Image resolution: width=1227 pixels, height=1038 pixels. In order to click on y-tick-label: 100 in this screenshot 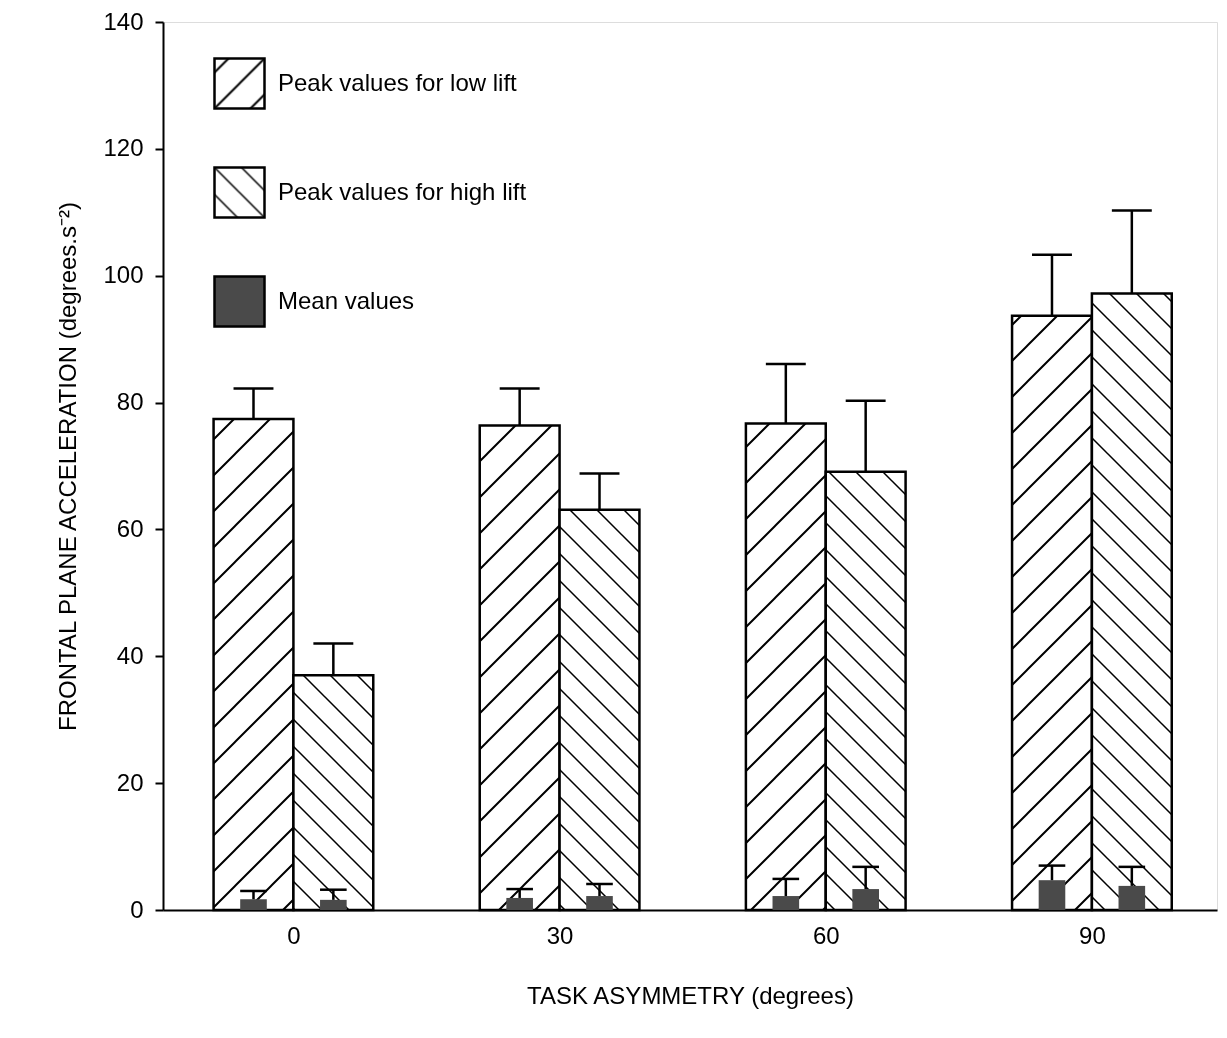, I will do `click(123, 275)`.